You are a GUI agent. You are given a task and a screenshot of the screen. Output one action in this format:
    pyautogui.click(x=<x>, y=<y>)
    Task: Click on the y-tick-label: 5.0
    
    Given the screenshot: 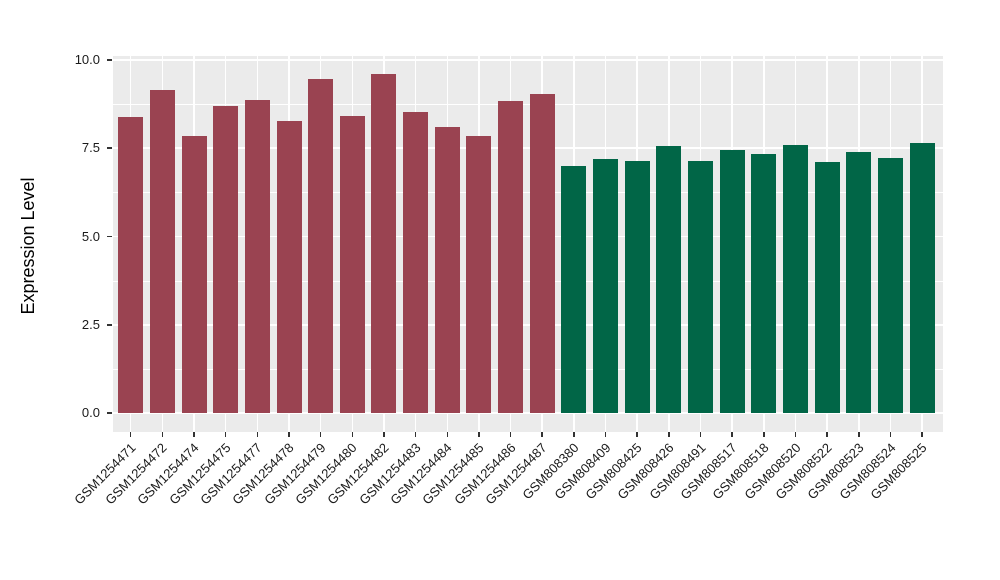 What is the action you would take?
    pyautogui.click(x=90, y=236)
    